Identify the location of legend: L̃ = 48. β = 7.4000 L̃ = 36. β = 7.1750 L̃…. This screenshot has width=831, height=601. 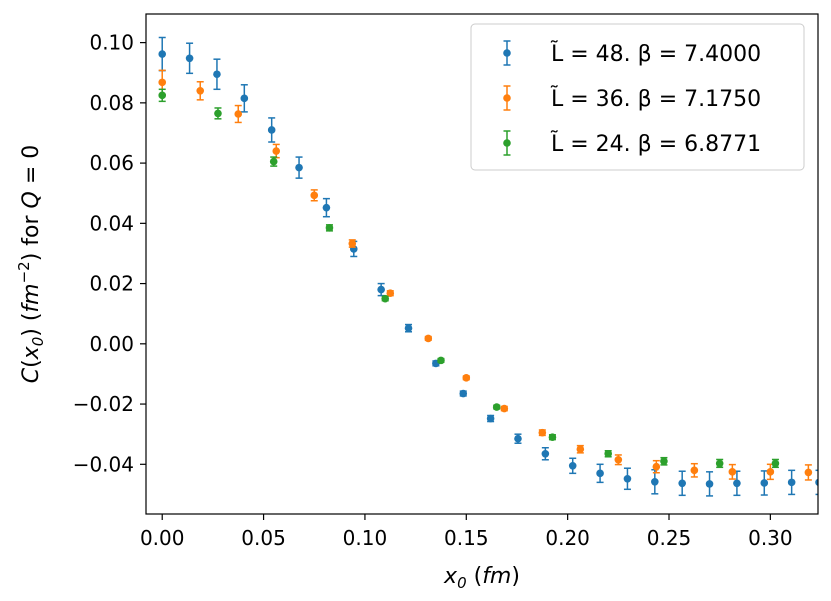
(637, 97).